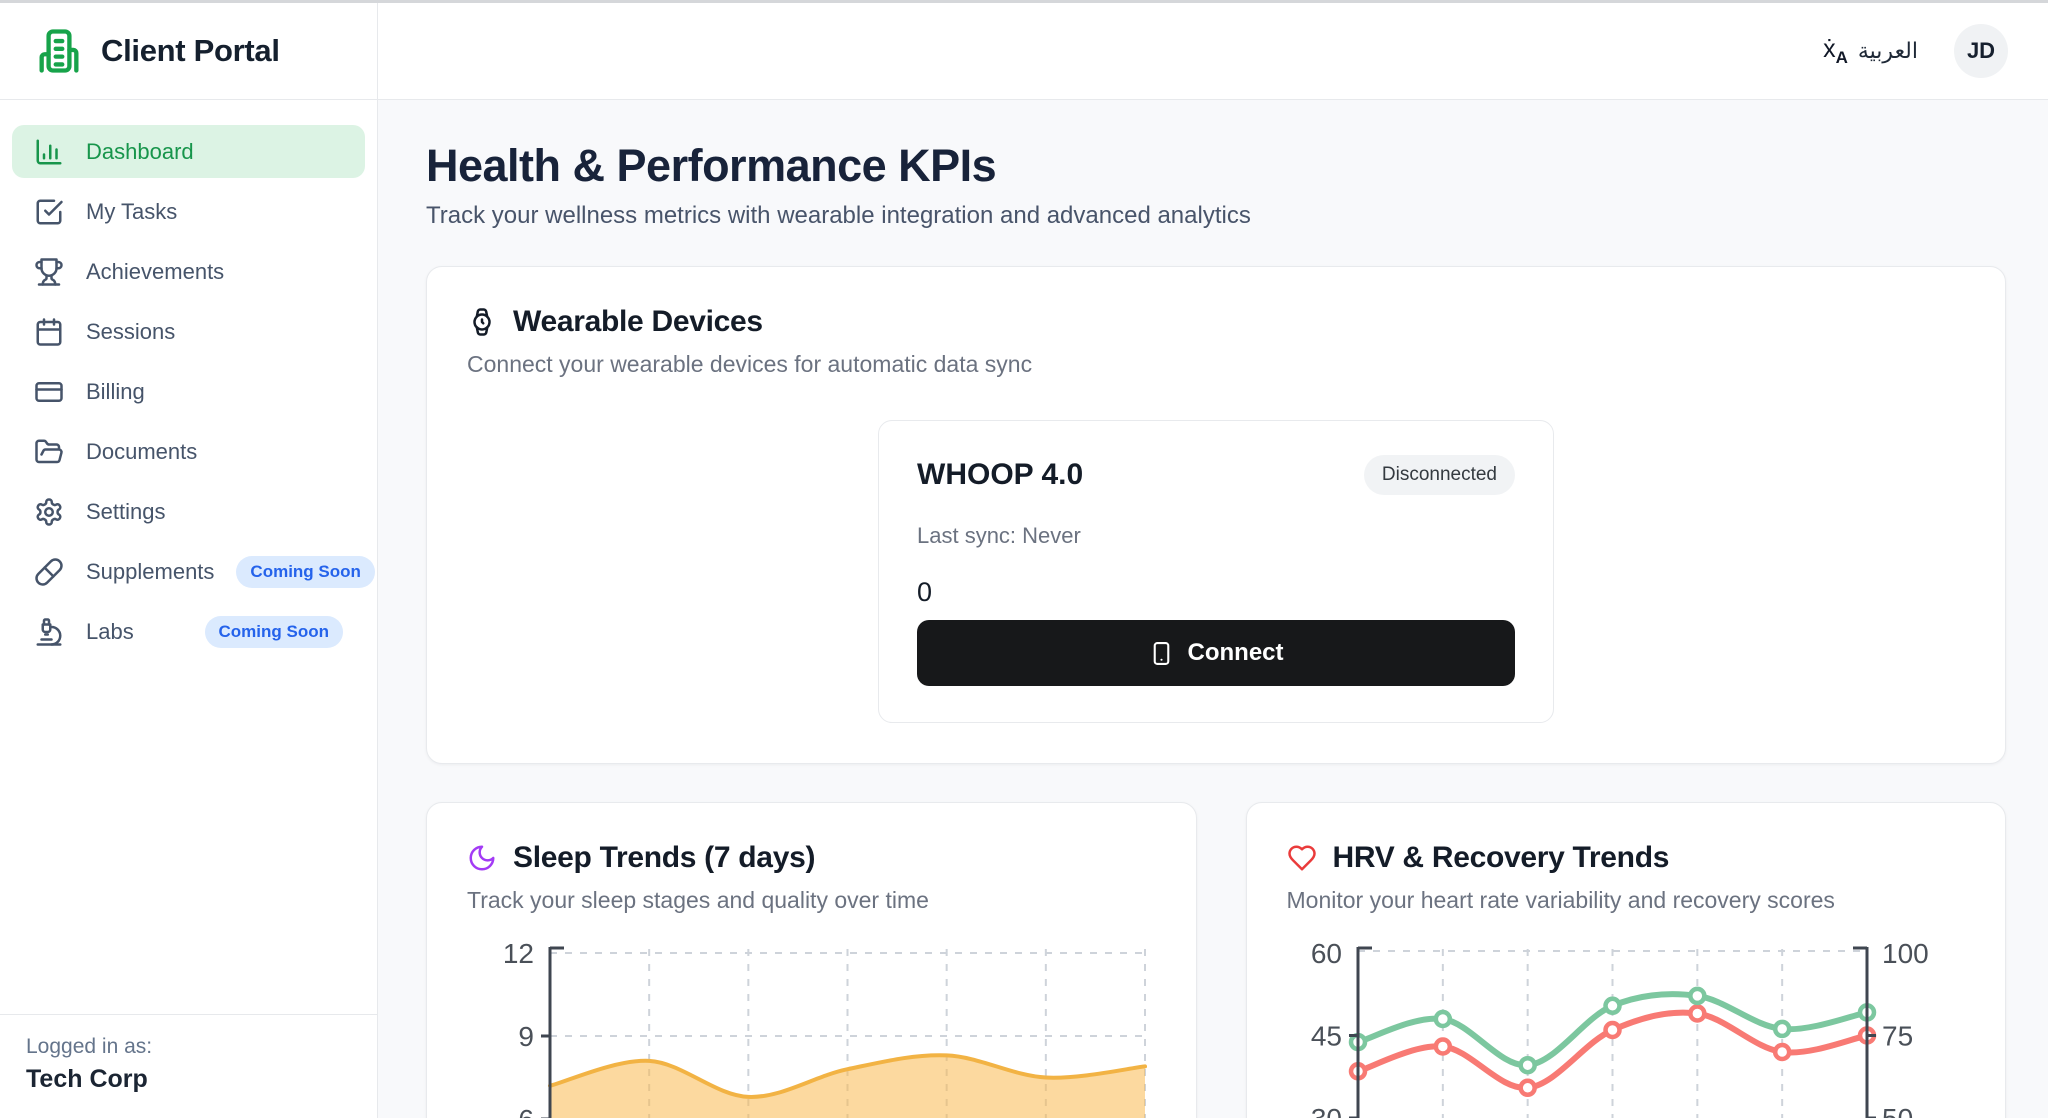 The image size is (2048, 1118). What do you see at coordinates (49, 151) in the screenshot?
I see `chart-column-icon` at bounding box center [49, 151].